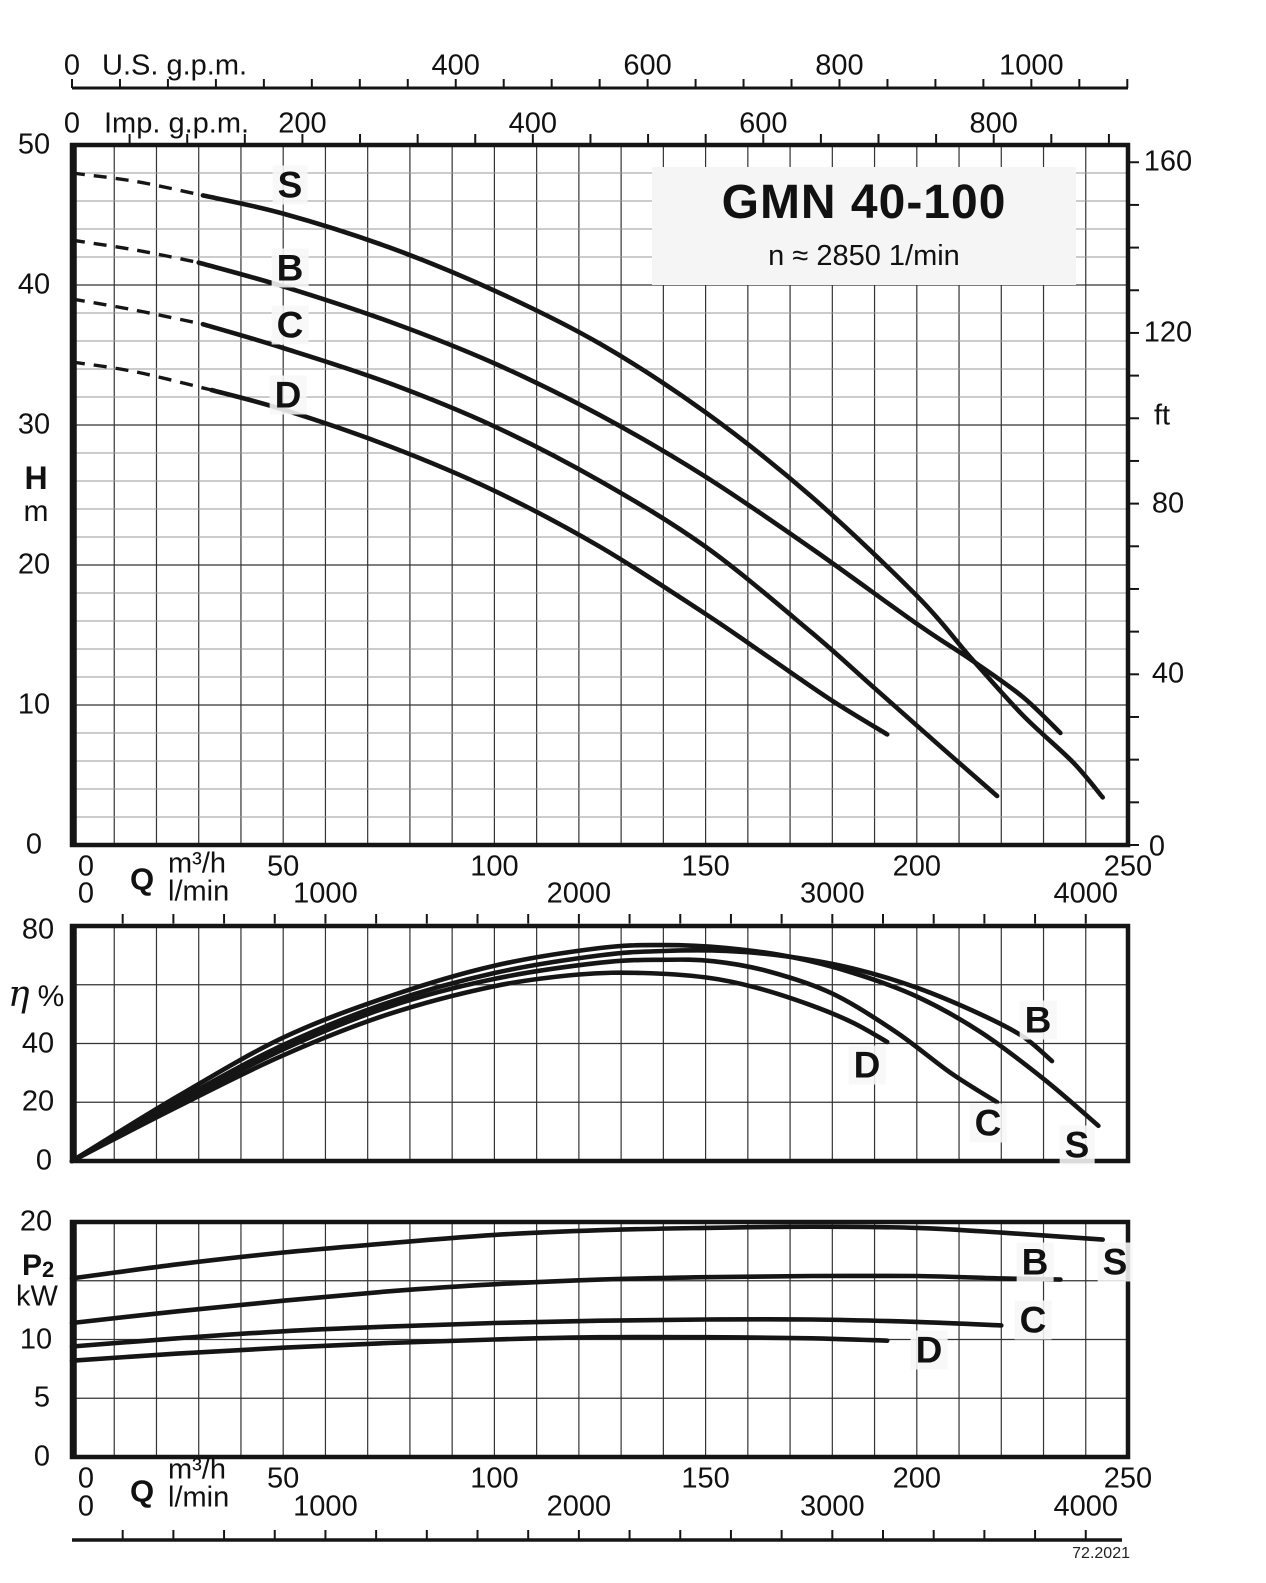 The height and width of the screenshot is (1583, 1266). Describe the element at coordinates (72, 65) in the screenshot. I see `us-gpm-tick-label: 0` at that location.